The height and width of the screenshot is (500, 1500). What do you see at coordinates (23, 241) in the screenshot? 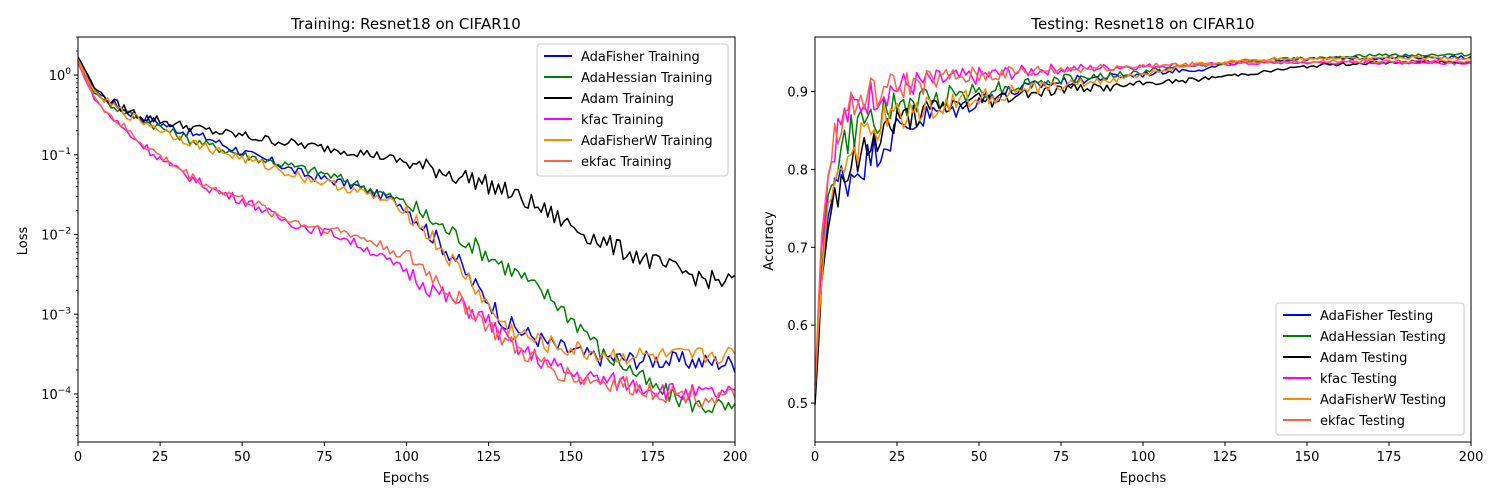
I see `y-axis-label: Loss` at bounding box center [23, 241].